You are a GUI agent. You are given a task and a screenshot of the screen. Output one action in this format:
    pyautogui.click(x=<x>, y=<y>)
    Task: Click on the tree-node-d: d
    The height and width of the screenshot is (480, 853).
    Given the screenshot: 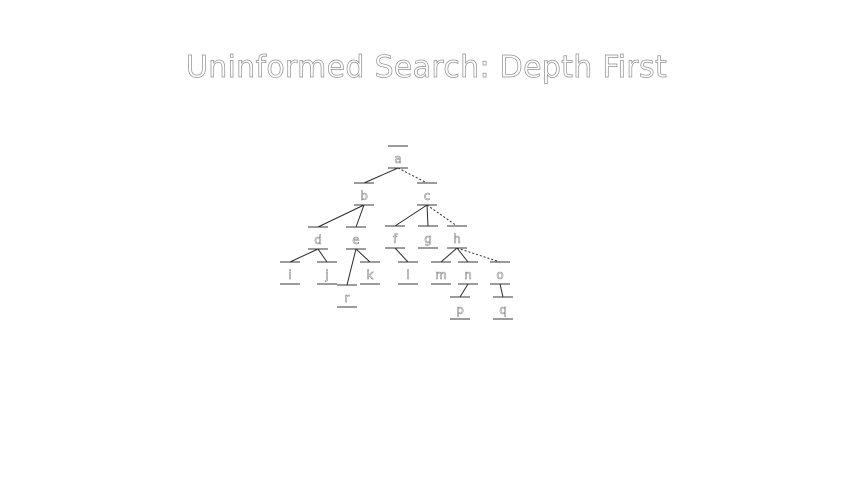 What is the action you would take?
    pyautogui.click(x=318, y=238)
    